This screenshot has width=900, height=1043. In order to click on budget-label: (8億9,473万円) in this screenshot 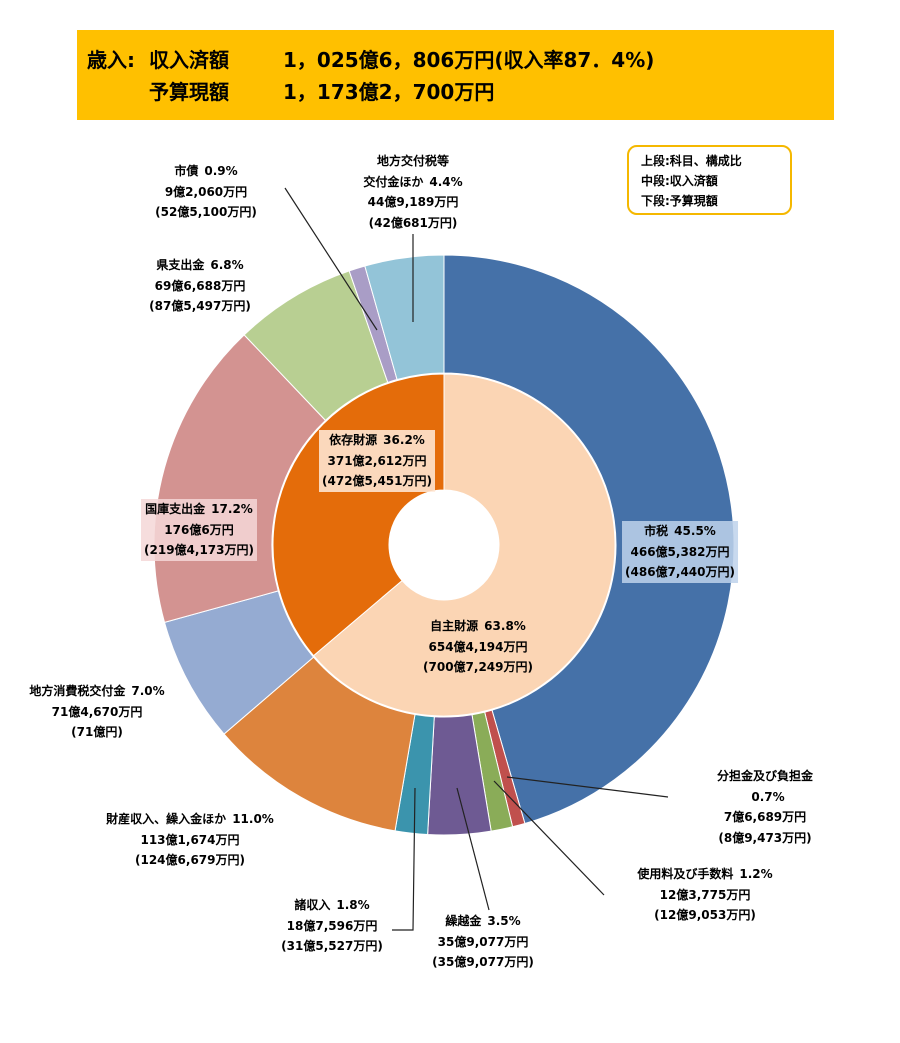, I will do `click(765, 837)`.